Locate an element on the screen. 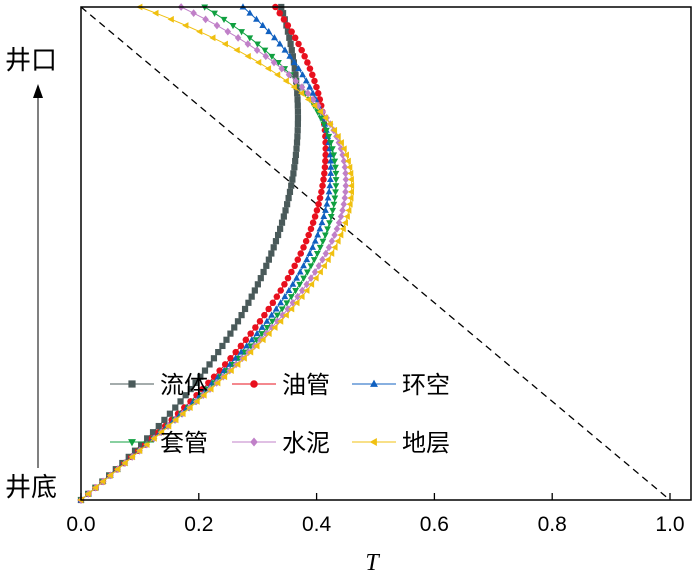 This screenshot has width=700, height=581. legend-entry: 油管 is located at coordinates (281, 385).